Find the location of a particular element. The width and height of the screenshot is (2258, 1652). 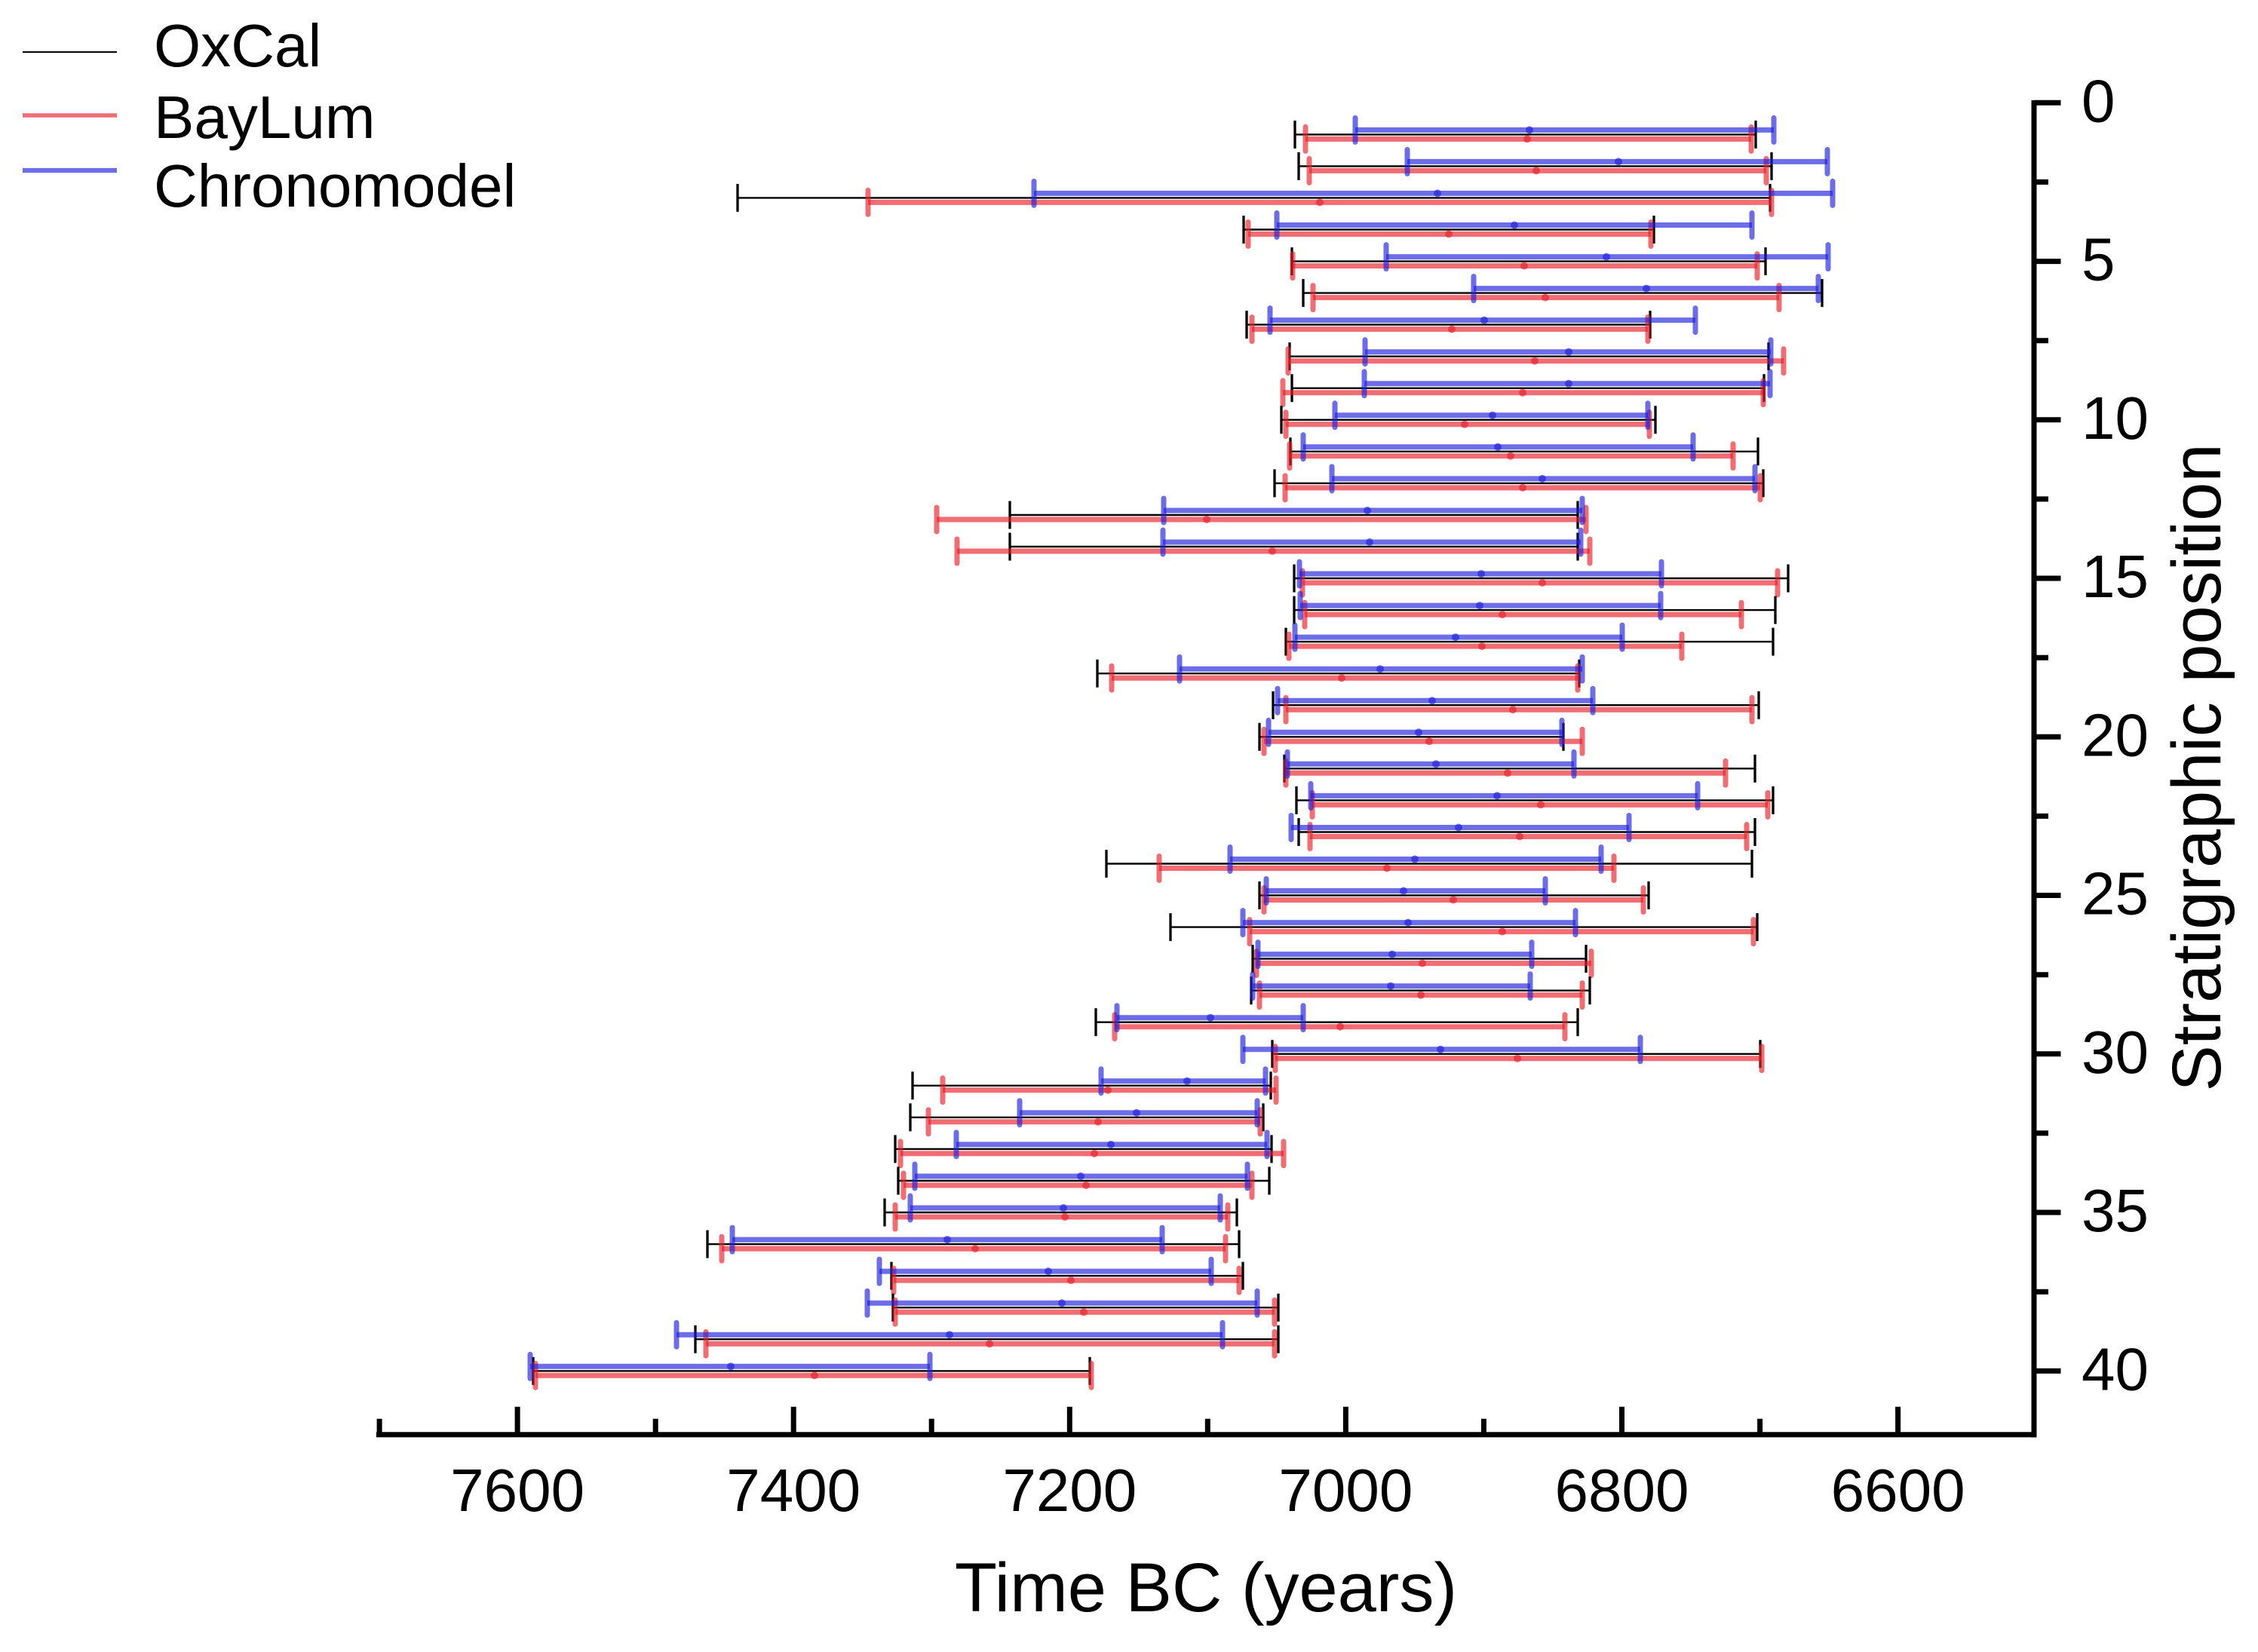

svg-text: Time BC (years) is located at coordinates (1206, 1587).